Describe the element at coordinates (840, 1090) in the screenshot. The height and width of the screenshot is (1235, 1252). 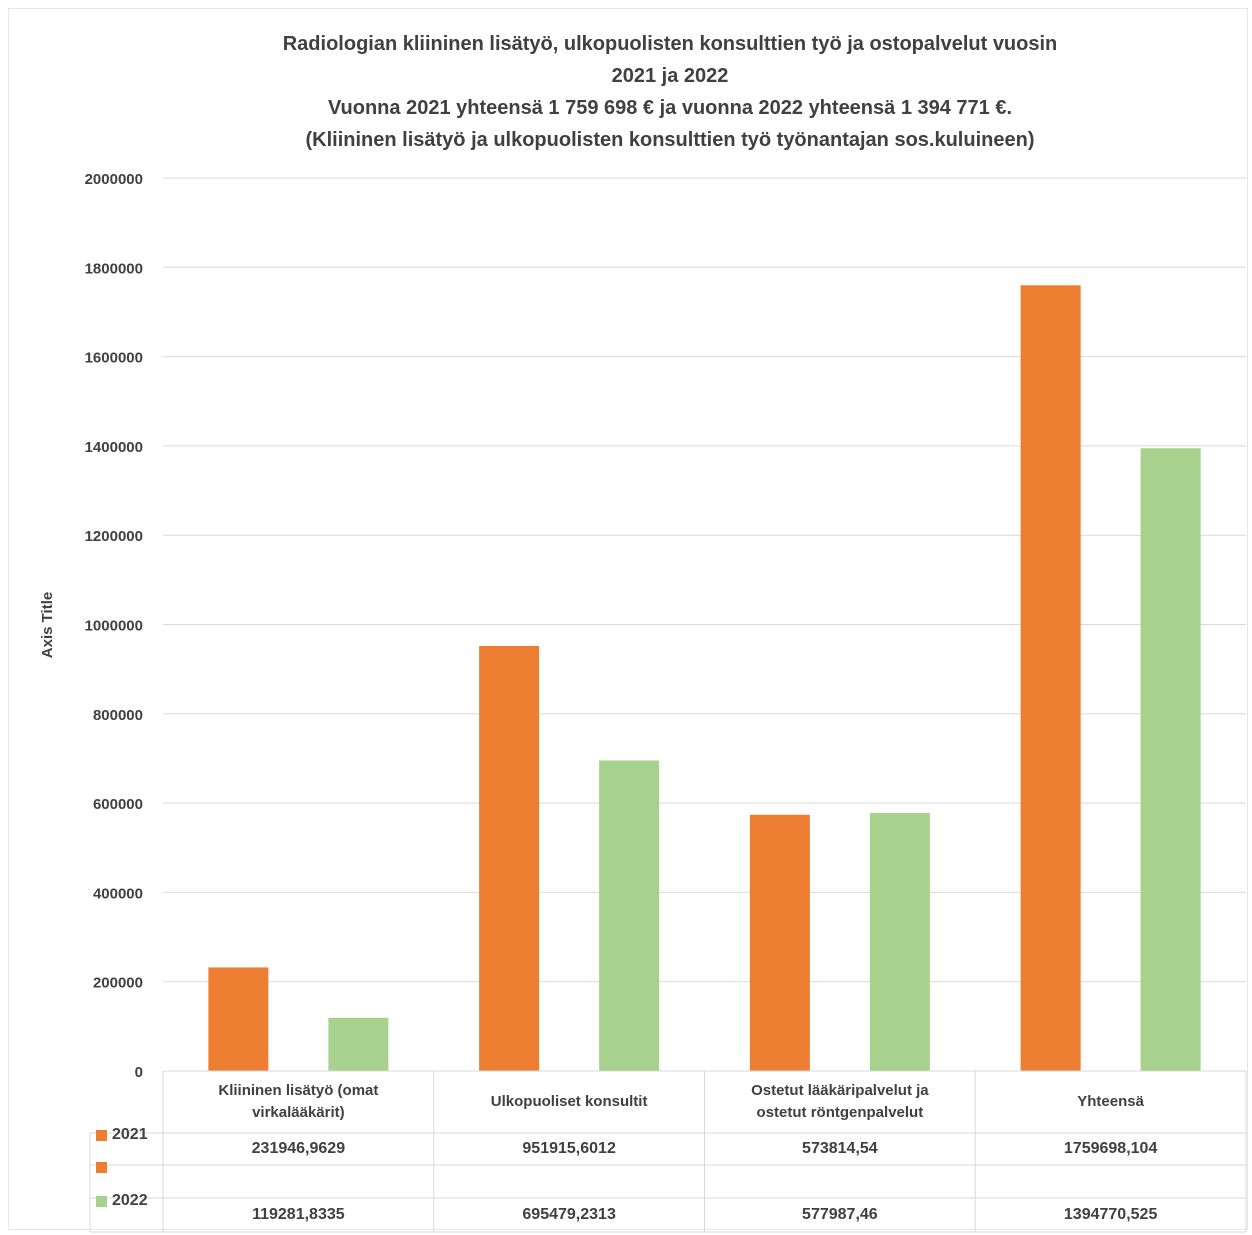
I see `category-label-line: Ostetut lääkäripalvelut ja` at that location.